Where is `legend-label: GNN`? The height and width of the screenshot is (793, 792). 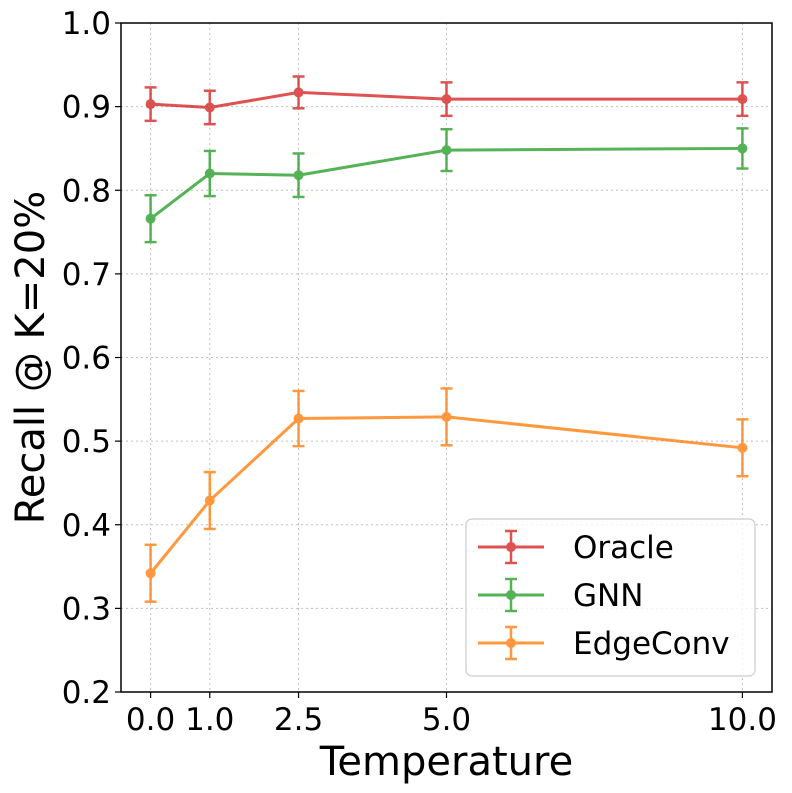 legend-label: GNN is located at coordinates (608, 596).